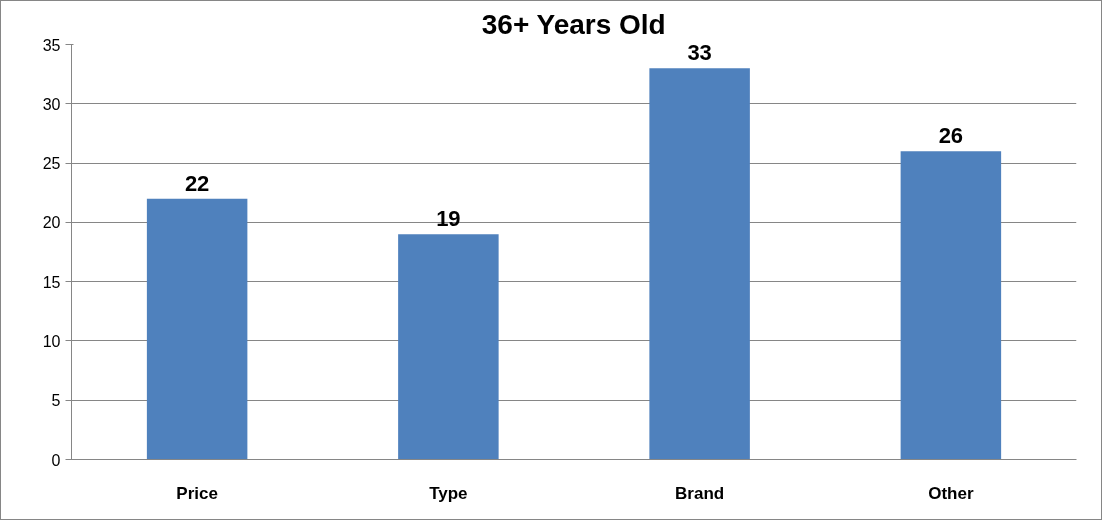 Image resolution: width=1107 pixels, height=524 pixels. What do you see at coordinates (56, 401) in the screenshot?
I see `y-tick-label: 5` at bounding box center [56, 401].